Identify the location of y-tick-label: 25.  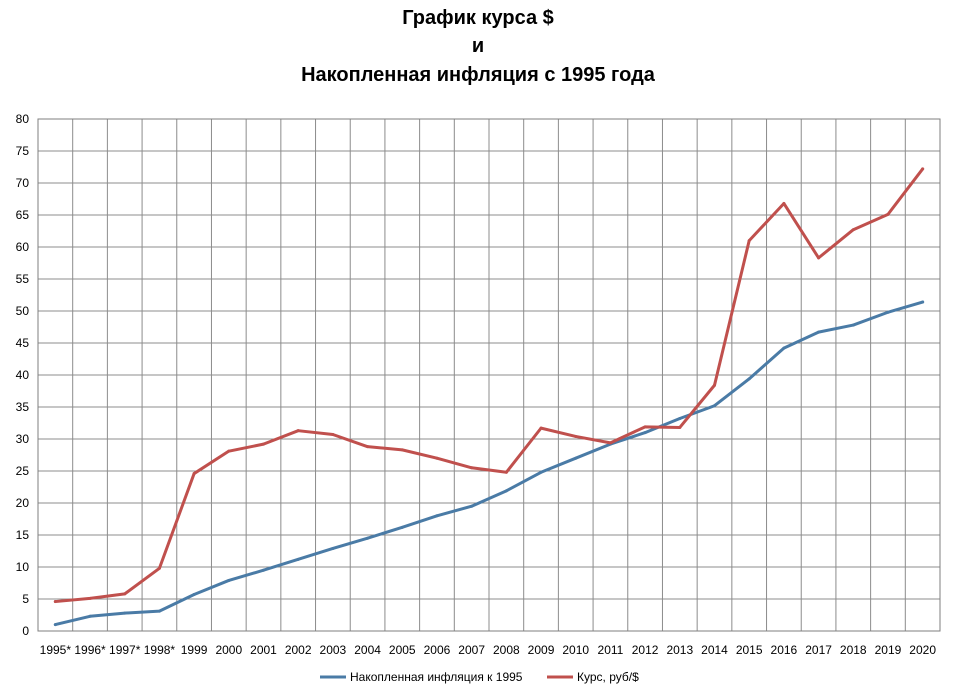
(23, 471).